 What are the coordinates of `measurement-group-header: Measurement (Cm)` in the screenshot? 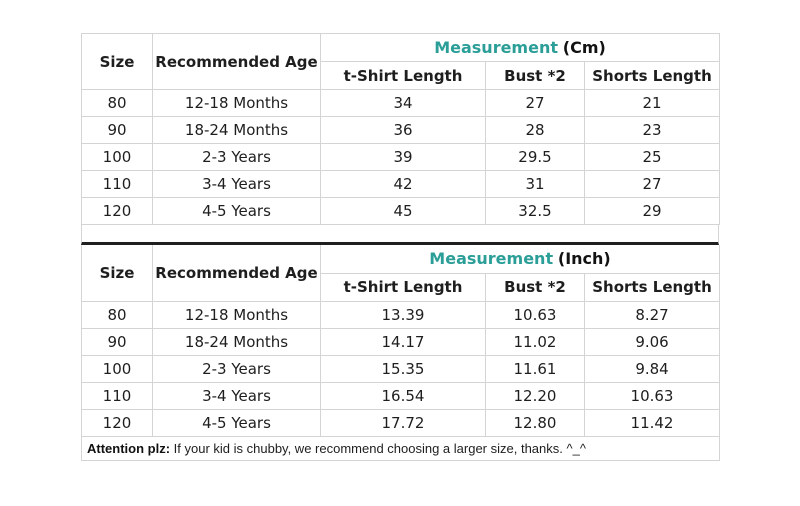 It's located at (520, 47).